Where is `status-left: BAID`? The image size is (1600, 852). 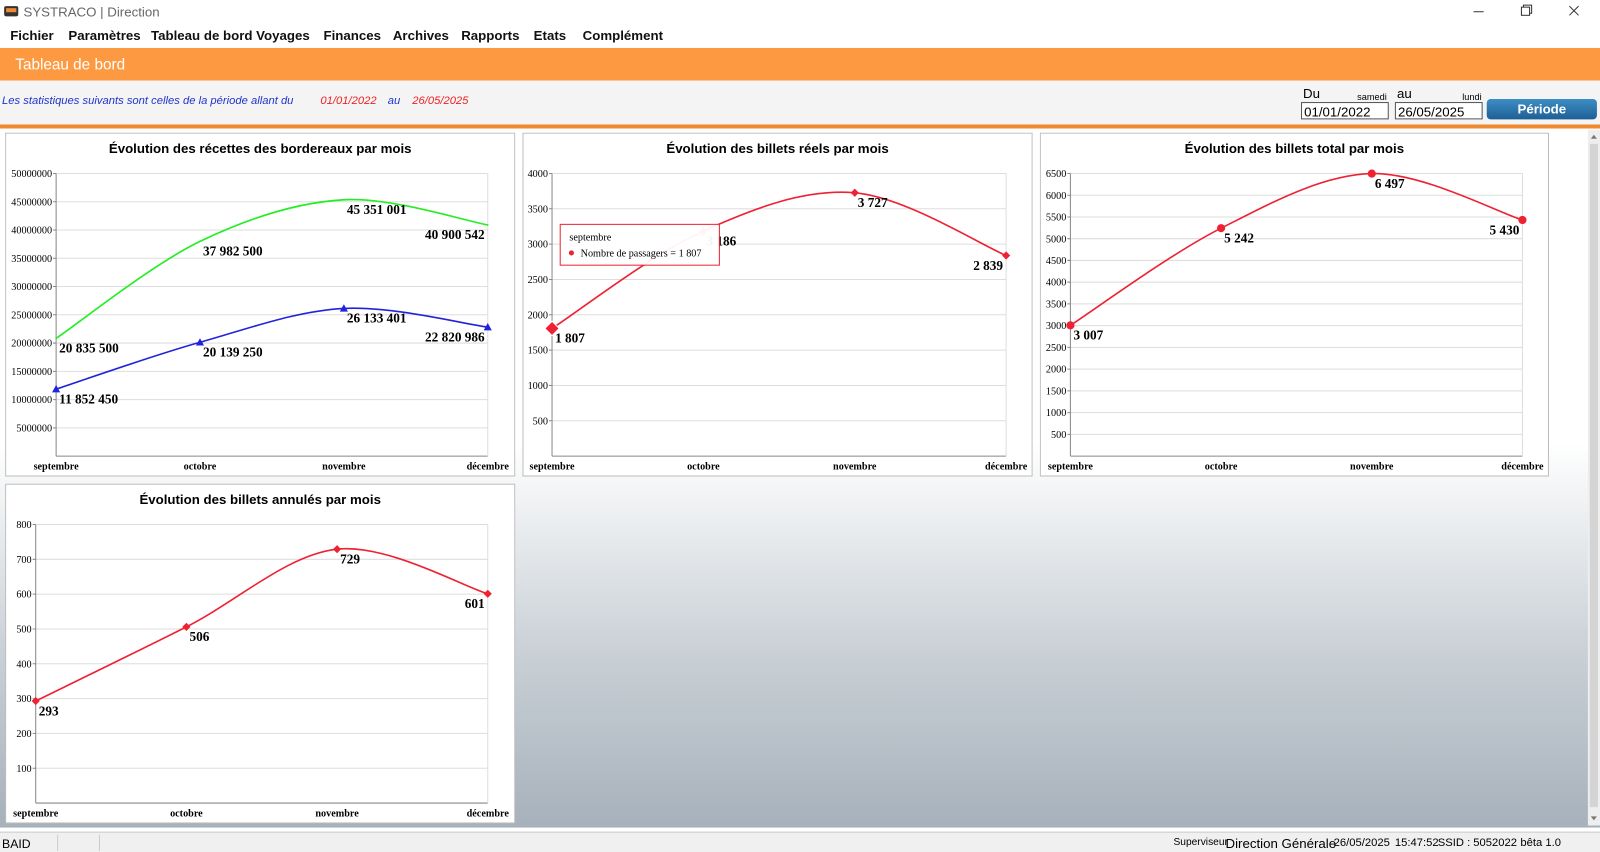
status-left: BAID is located at coordinates (16, 844).